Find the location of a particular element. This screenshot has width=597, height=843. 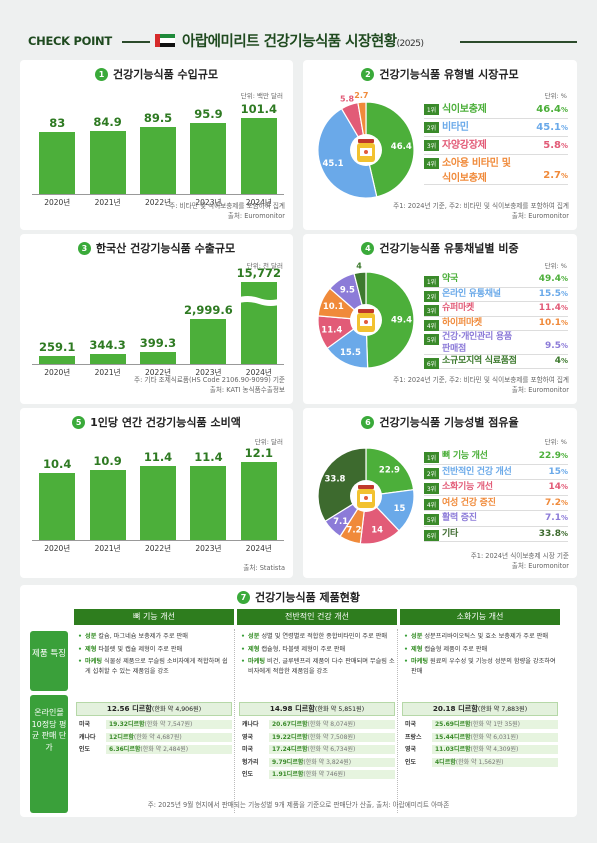

price-krw: (한화 약 8,074원) is located at coordinates (331, 724).